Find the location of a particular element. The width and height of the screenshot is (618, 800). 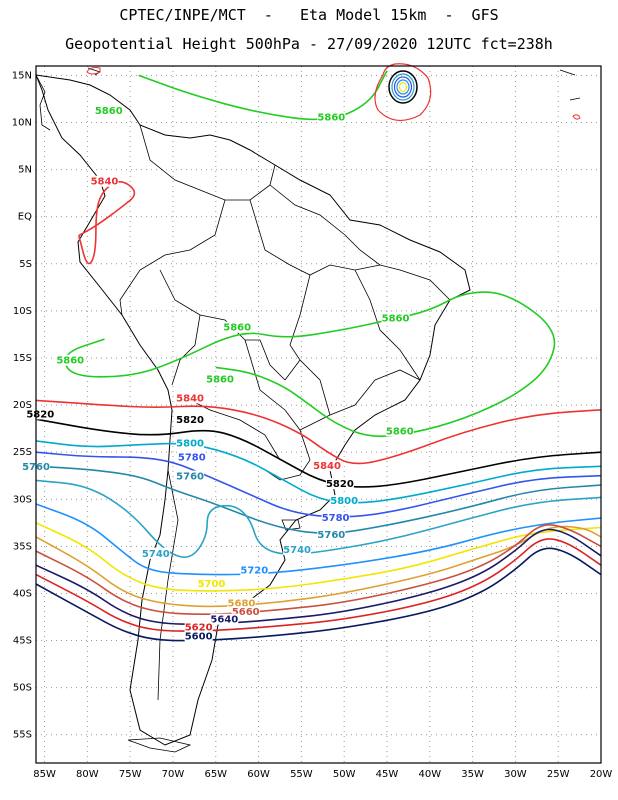

y-tick-label: 30S is located at coordinates (22, 499).